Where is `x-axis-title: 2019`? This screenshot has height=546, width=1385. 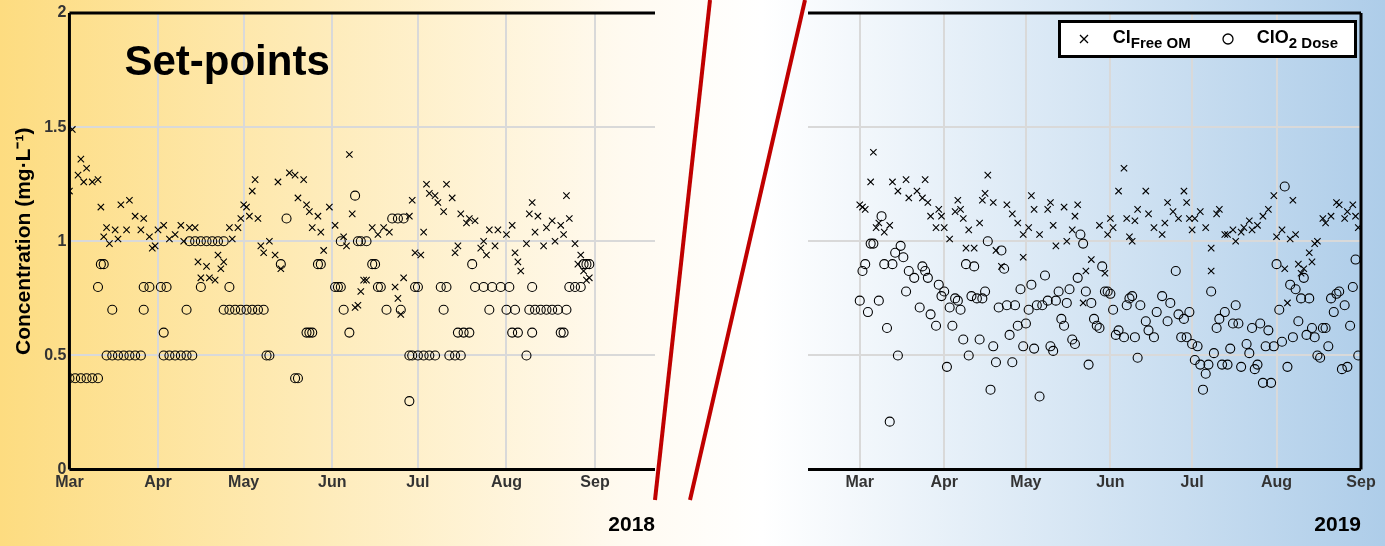
x-axis-title: 2019 is located at coordinates (1337, 524).